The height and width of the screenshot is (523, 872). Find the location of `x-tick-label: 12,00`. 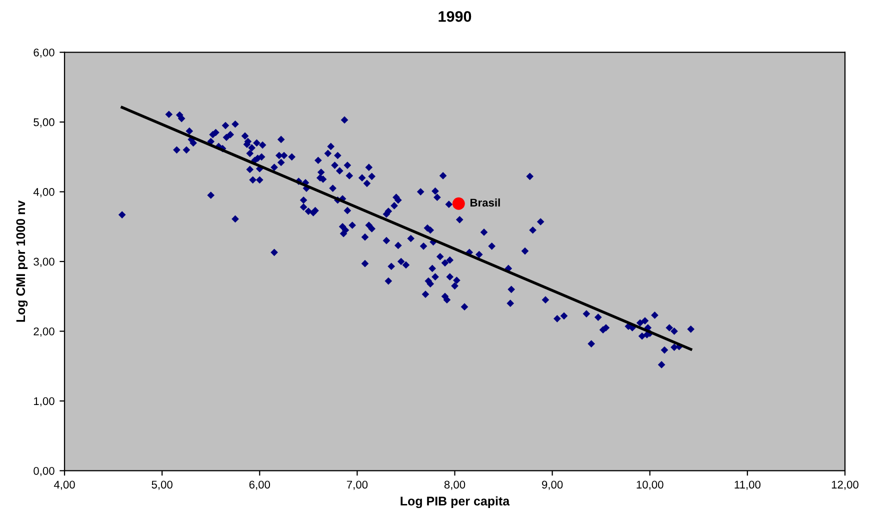

x-tick-label: 12,00 is located at coordinates (845, 485).